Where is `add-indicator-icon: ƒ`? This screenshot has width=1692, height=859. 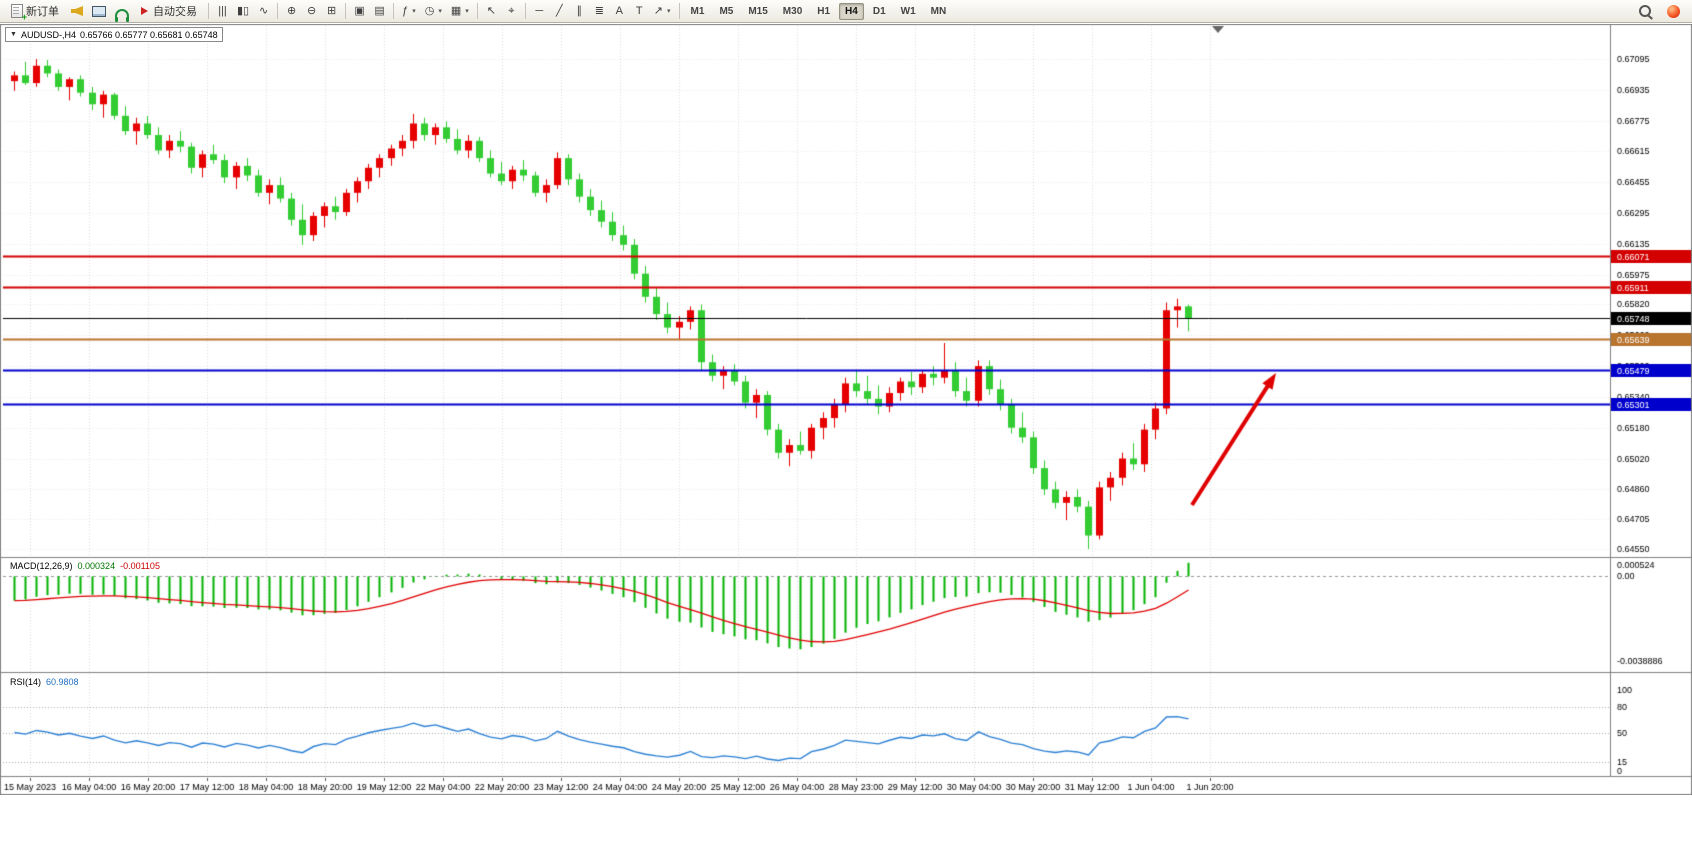 add-indicator-icon: ƒ is located at coordinates (405, 10).